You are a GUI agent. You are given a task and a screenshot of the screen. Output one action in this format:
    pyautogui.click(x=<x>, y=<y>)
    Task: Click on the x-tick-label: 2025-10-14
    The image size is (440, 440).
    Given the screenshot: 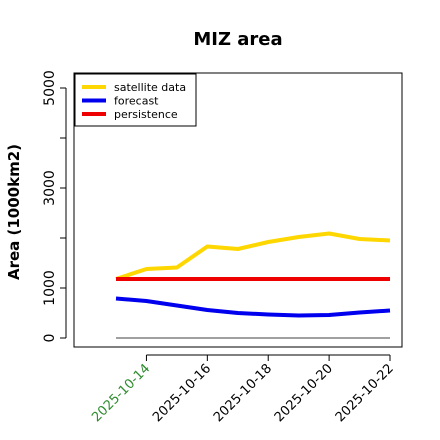 What is the action you would take?
    pyautogui.click(x=121, y=393)
    